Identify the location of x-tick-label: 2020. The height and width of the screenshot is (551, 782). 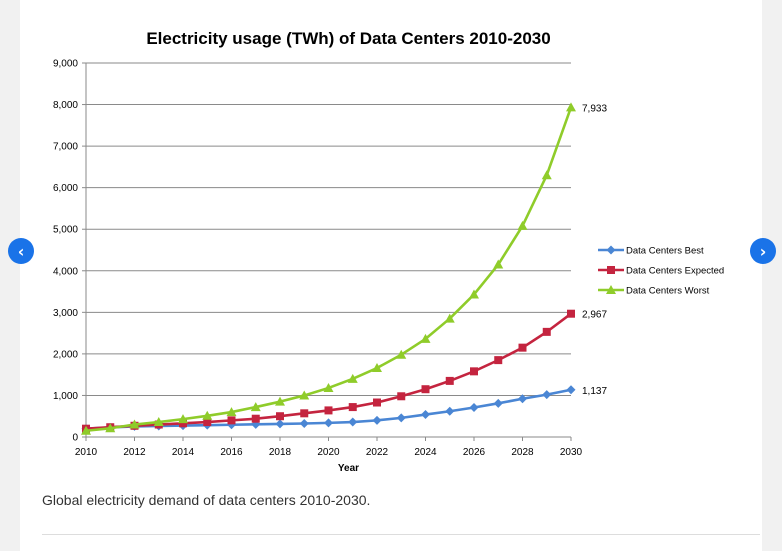
(328, 452).